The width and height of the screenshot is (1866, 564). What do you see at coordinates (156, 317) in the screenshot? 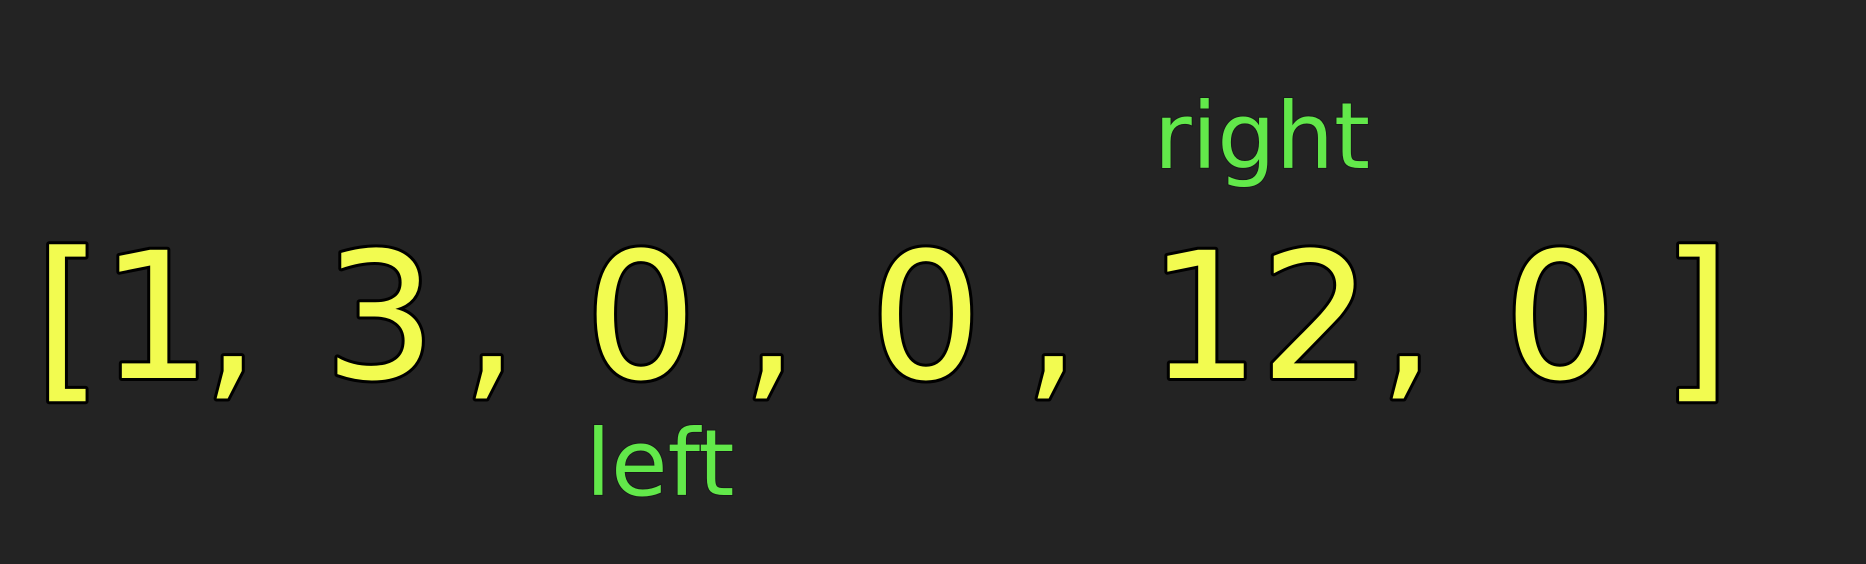
I see `array-element-0: 1` at bounding box center [156, 317].